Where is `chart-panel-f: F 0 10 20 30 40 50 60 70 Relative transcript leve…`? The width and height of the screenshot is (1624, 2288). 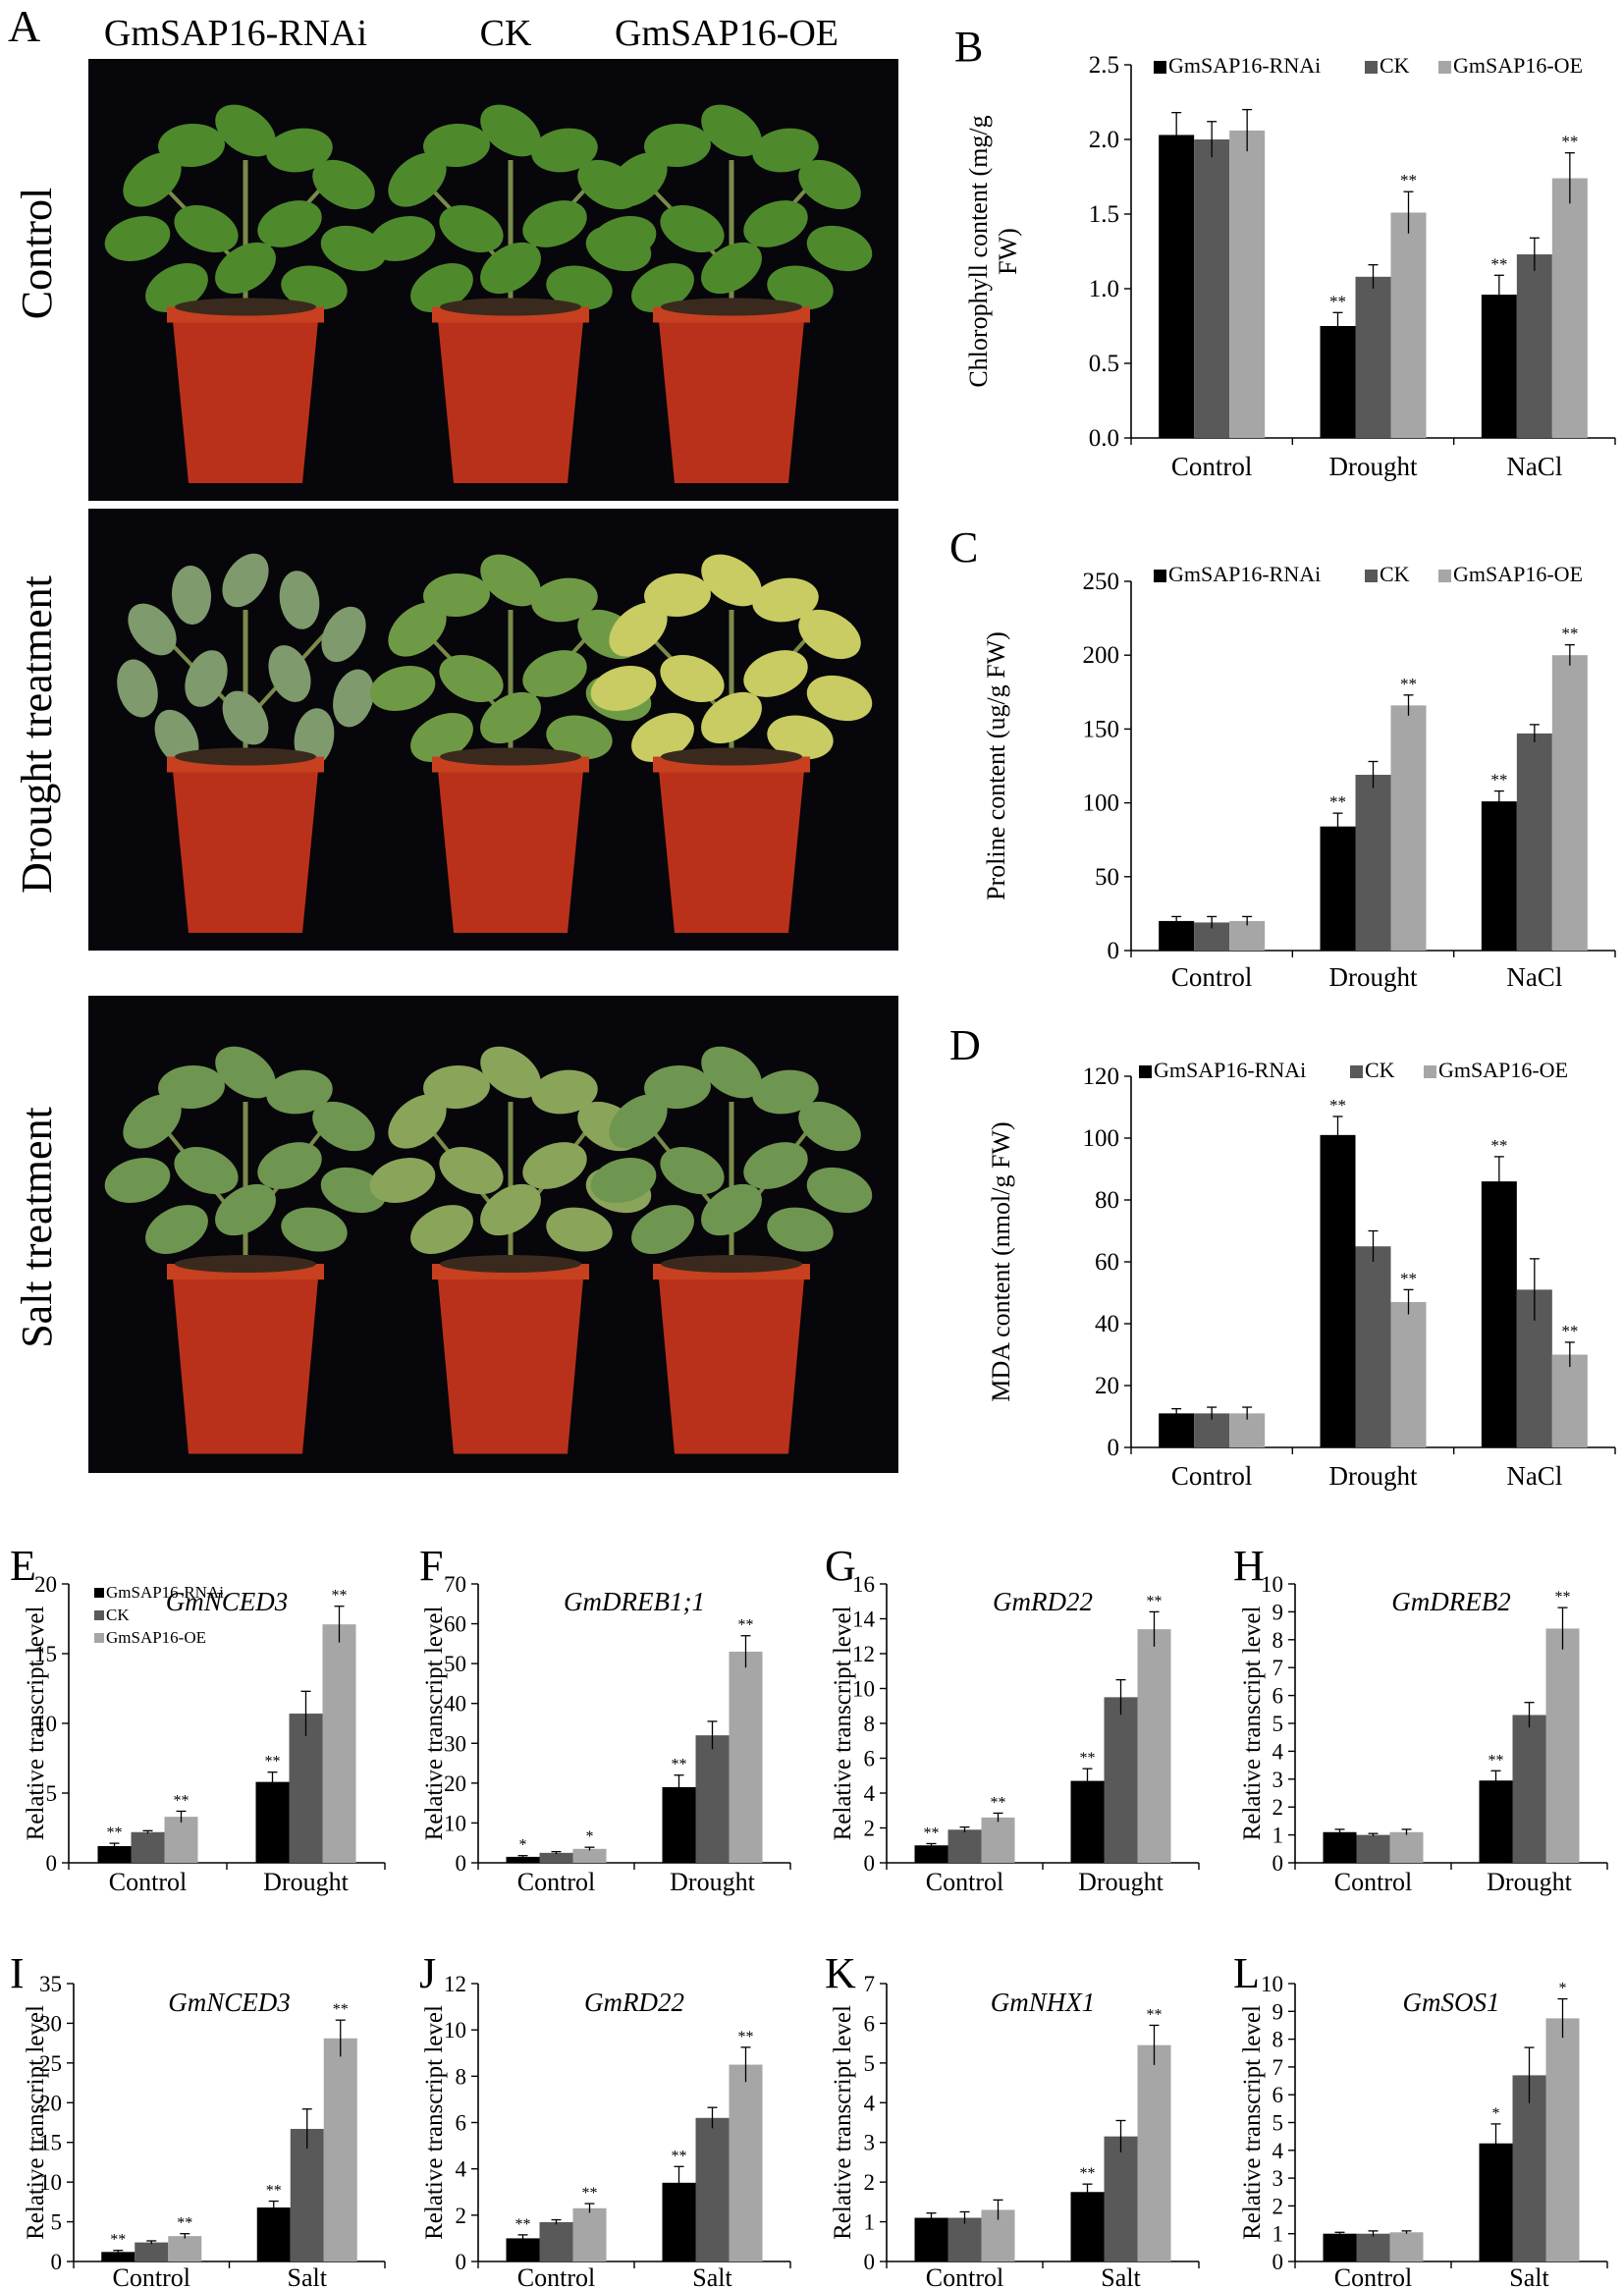
chart-panel-f: F 0 10 20 30 40 50 60 70 Relative transcript leve… is located at coordinates (605, 1719).